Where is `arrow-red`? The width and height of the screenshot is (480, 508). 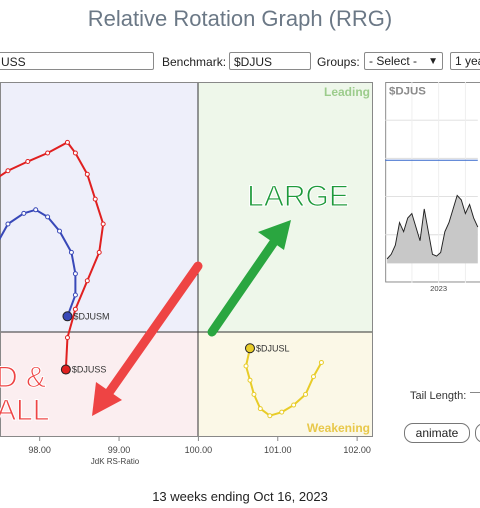
arrow-red is located at coordinates (147, 338).